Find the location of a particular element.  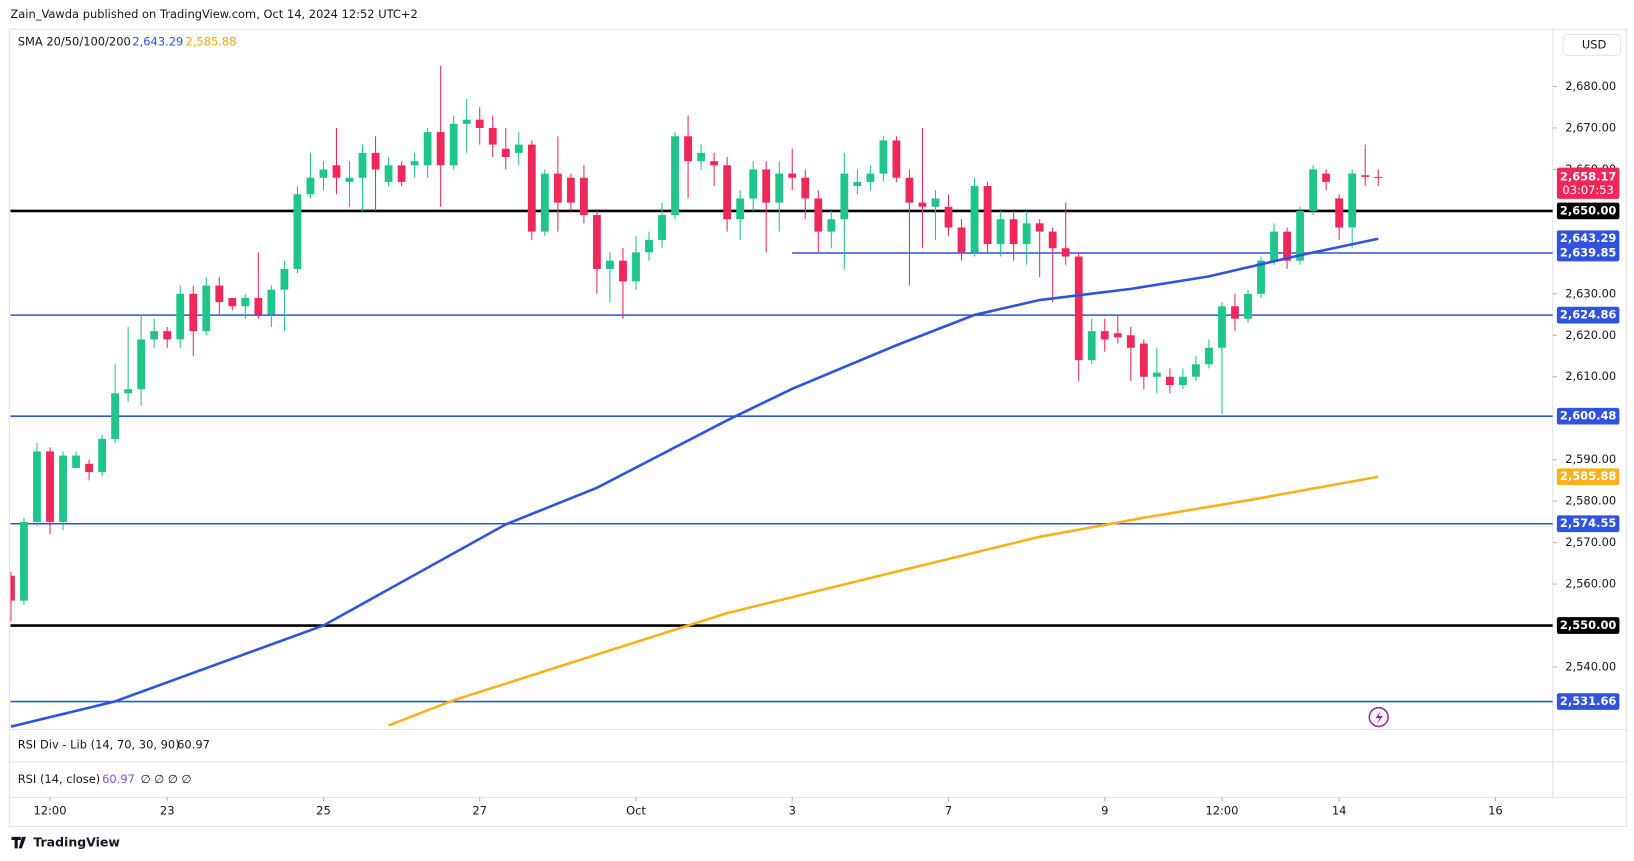

level-badge-label: 2,531.66 is located at coordinates (1588, 701).